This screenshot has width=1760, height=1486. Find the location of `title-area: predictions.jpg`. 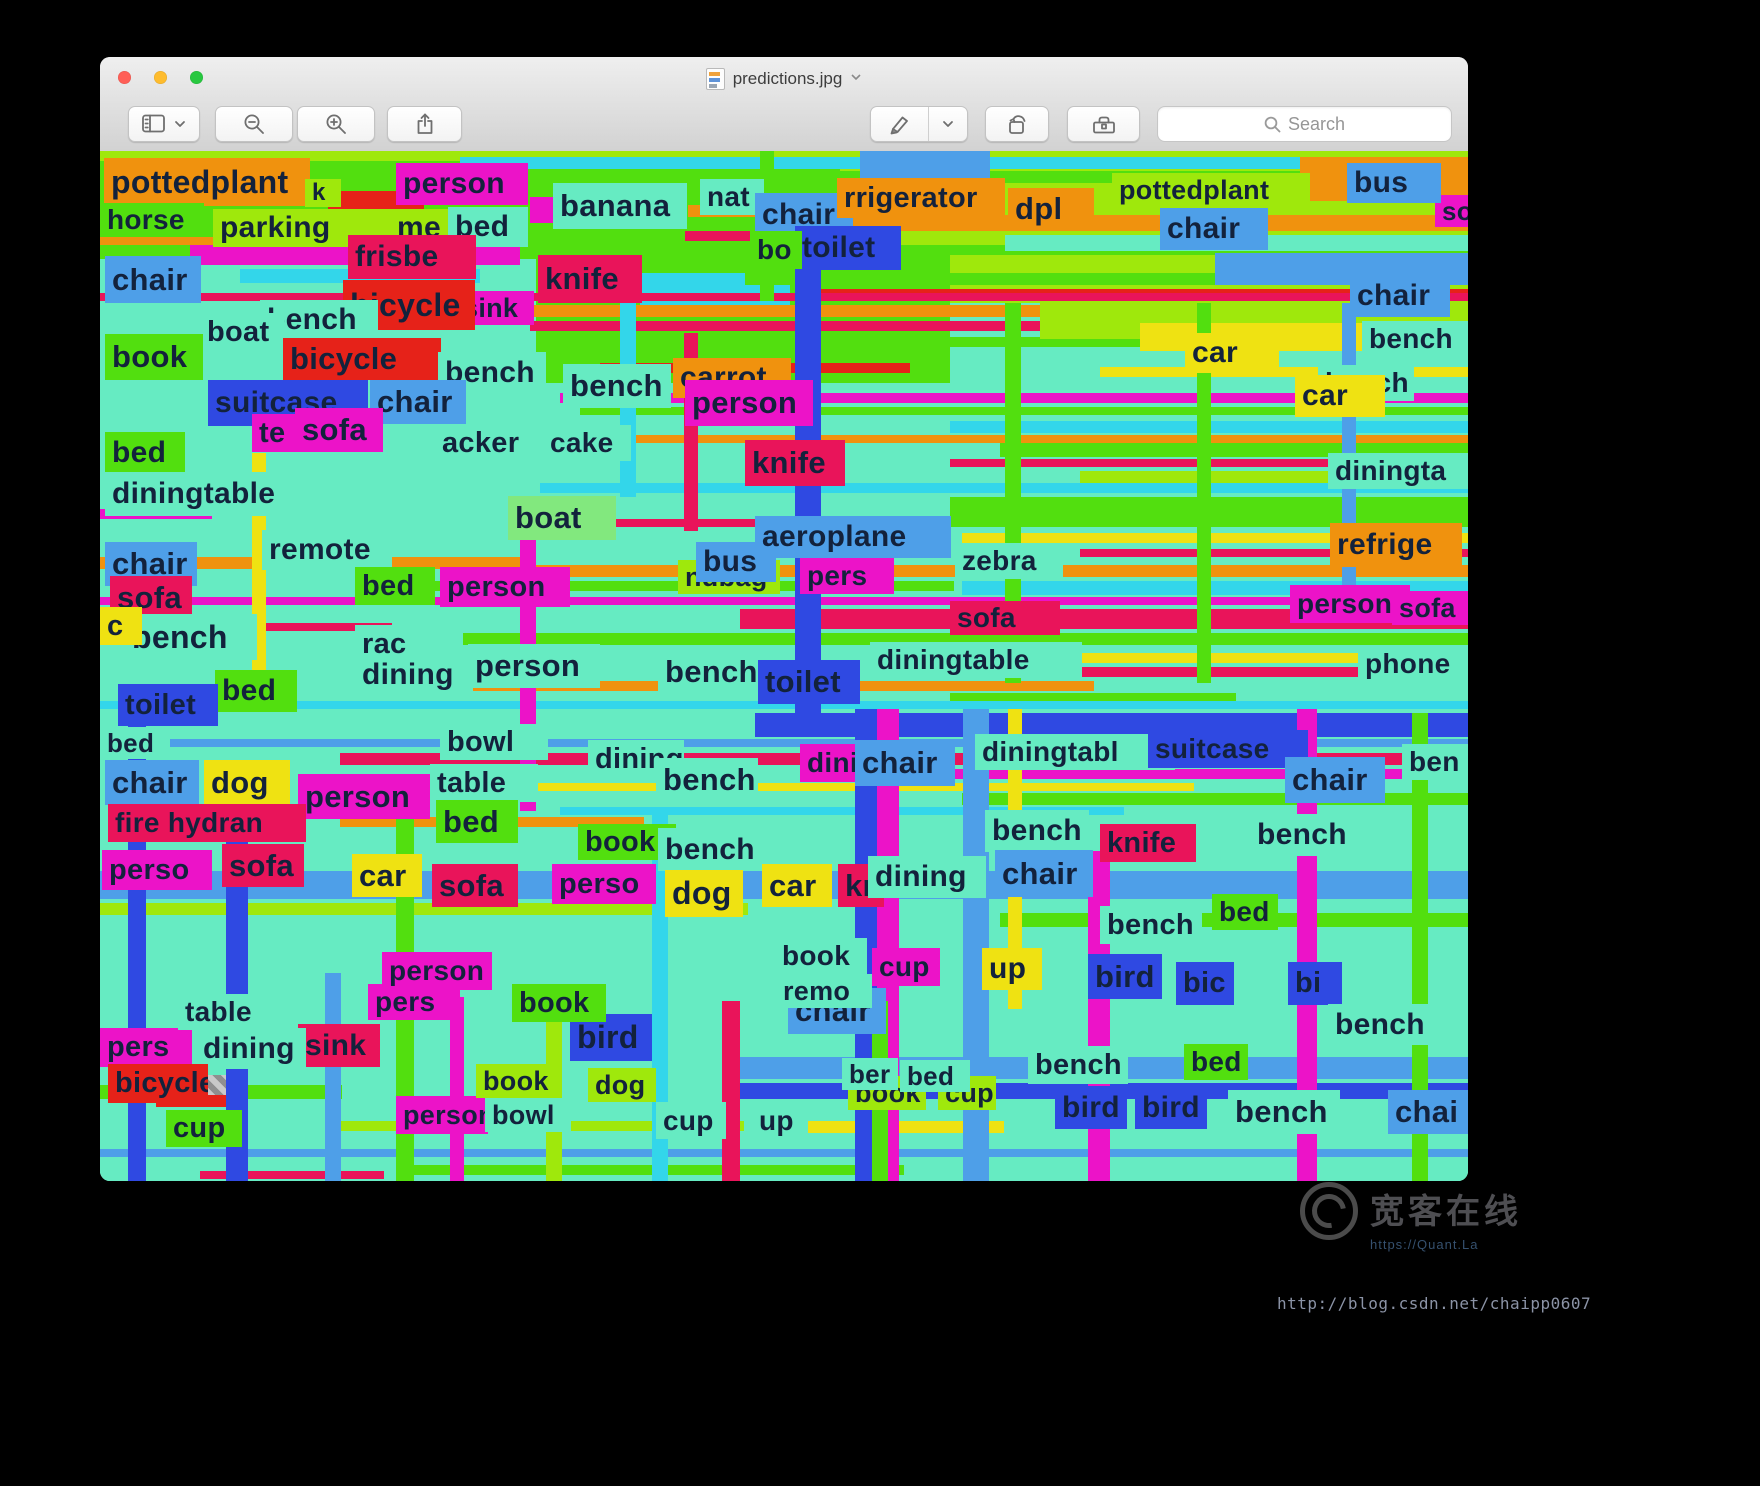

title-area: predictions.jpg is located at coordinates (784, 78).